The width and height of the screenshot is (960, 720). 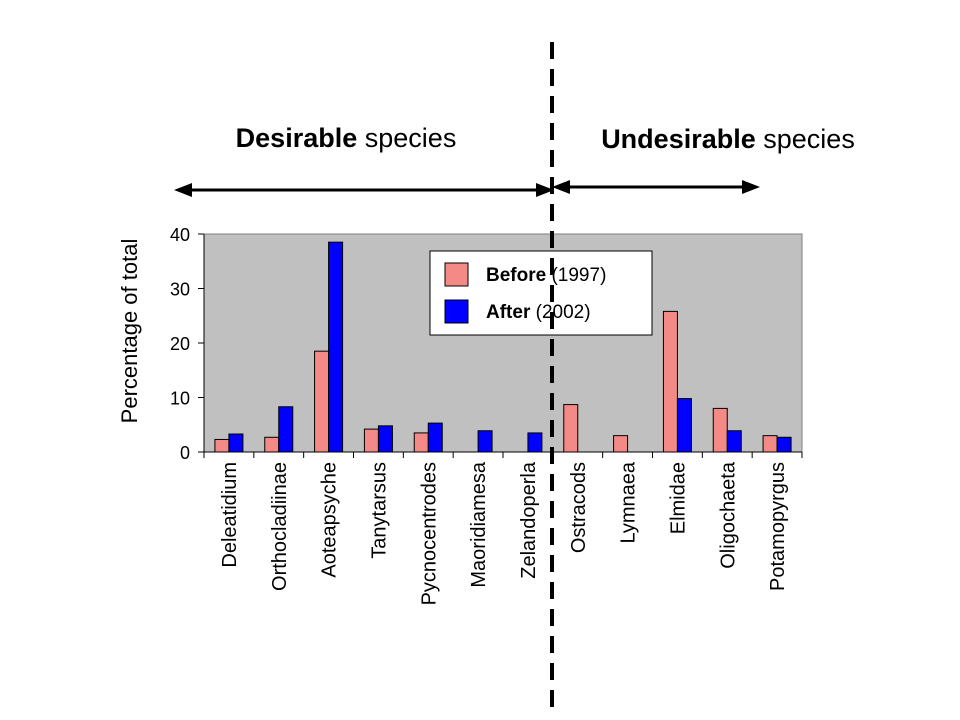 What do you see at coordinates (571, 428) in the screenshot?
I see `bar-before-ostracods` at bounding box center [571, 428].